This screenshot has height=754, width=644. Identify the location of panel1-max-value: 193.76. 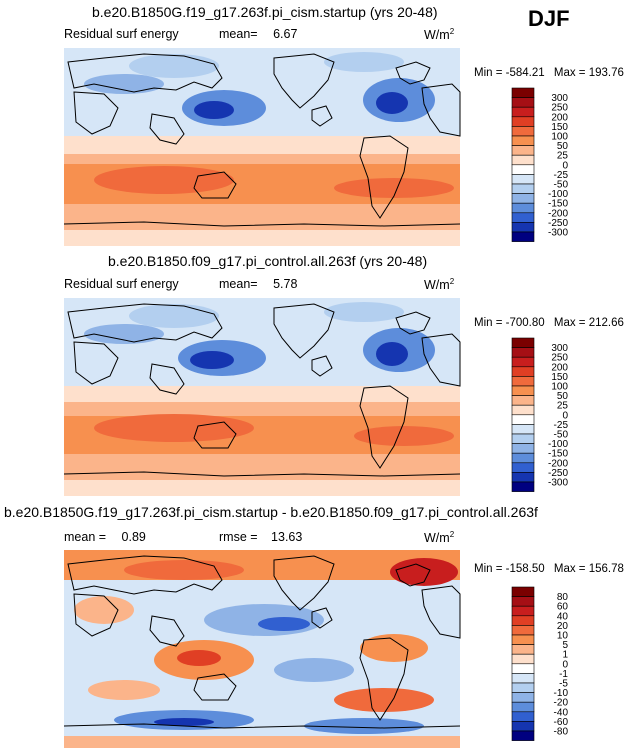
(606, 73).